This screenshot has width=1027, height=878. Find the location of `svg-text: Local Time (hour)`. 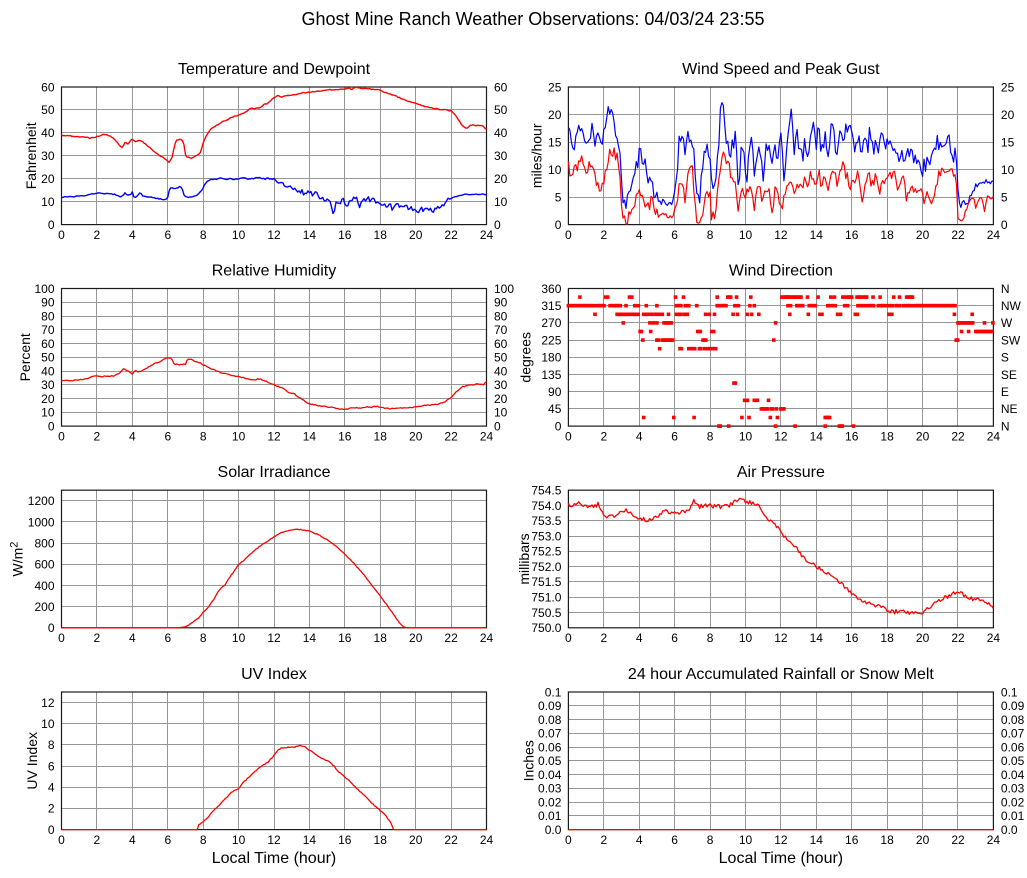

svg-text: Local Time (hour) is located at coordinates (781, 858).